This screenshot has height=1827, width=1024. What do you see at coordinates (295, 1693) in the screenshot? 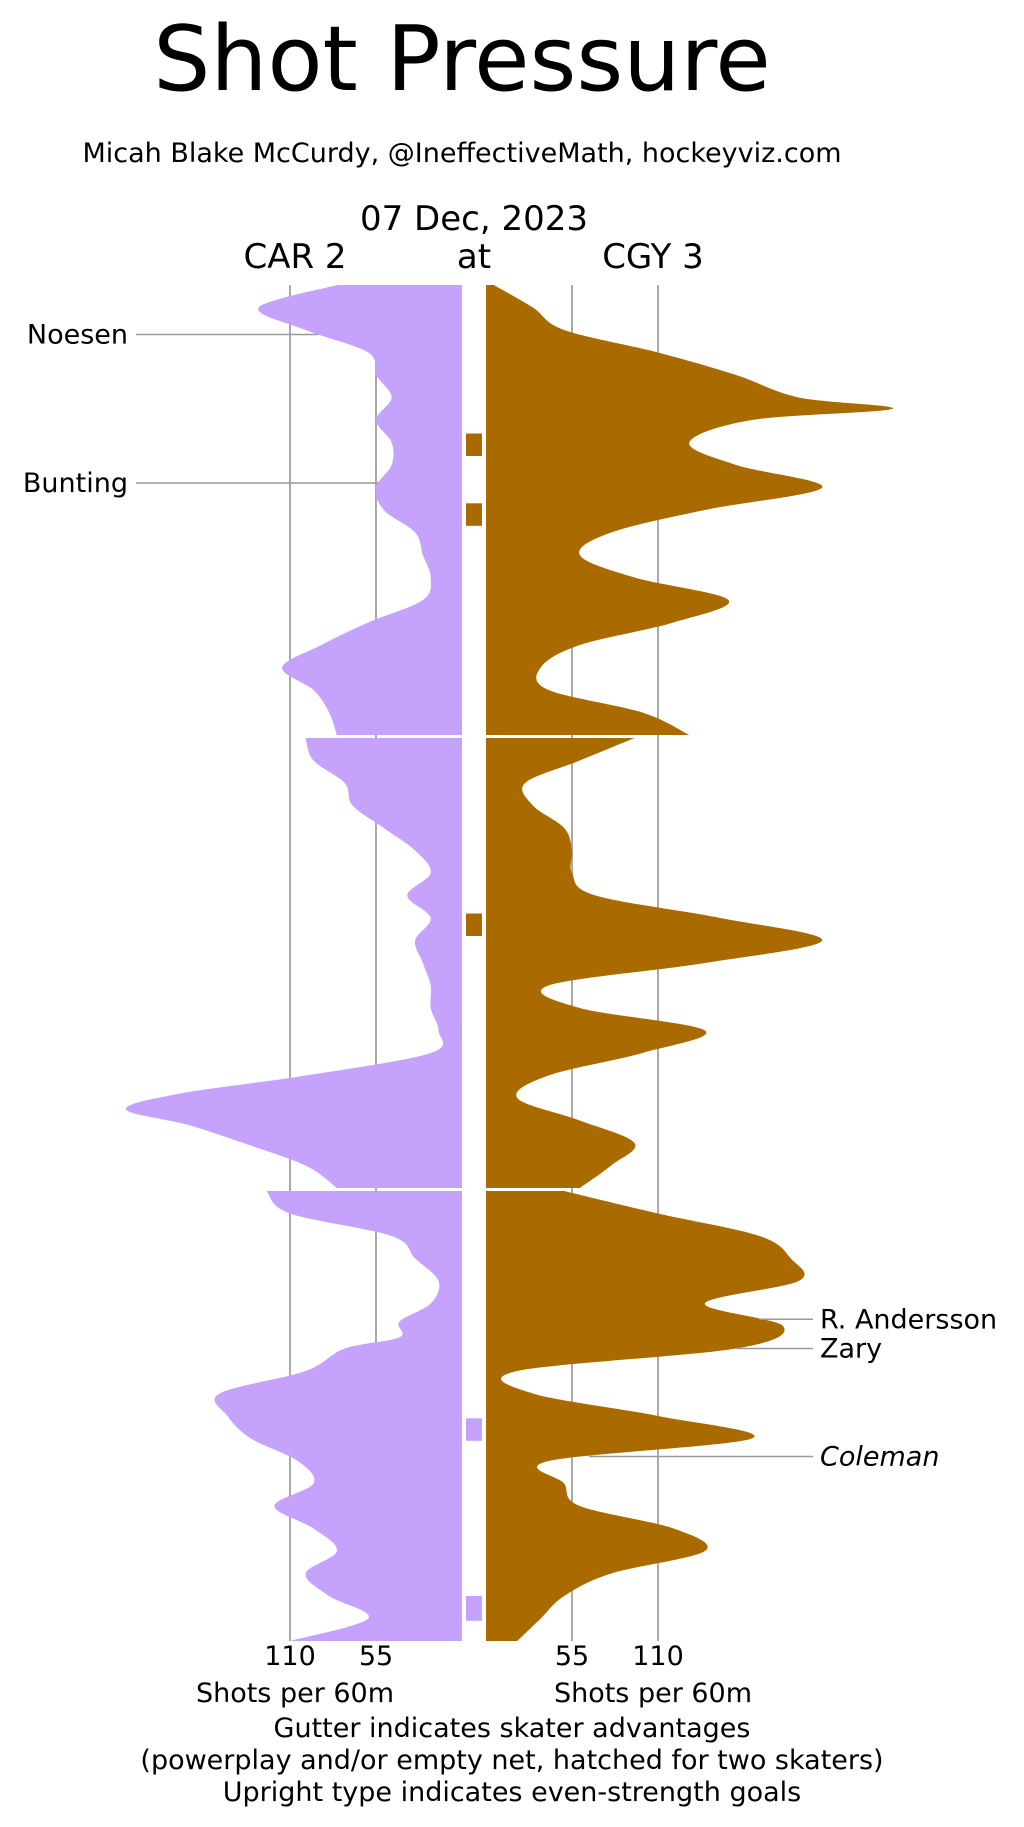
I see `away-x-axis-label: Shots per 60m` at bounding box center [295, 1693].